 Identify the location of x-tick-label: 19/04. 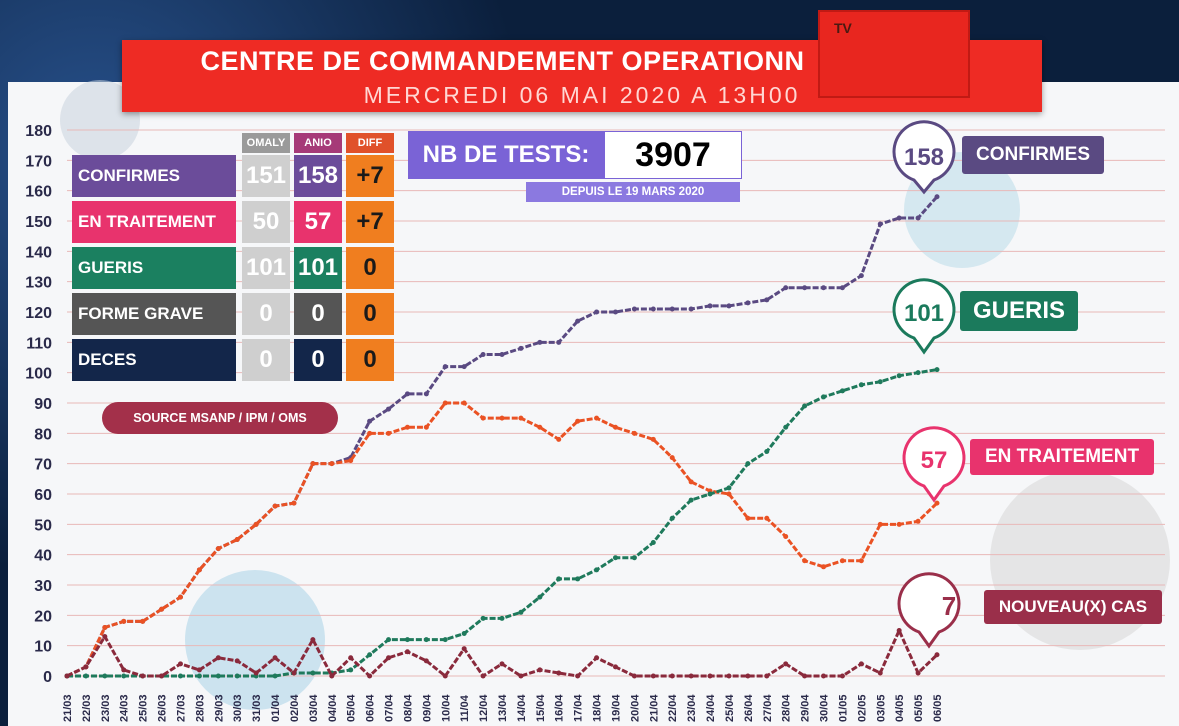
(616, 708).